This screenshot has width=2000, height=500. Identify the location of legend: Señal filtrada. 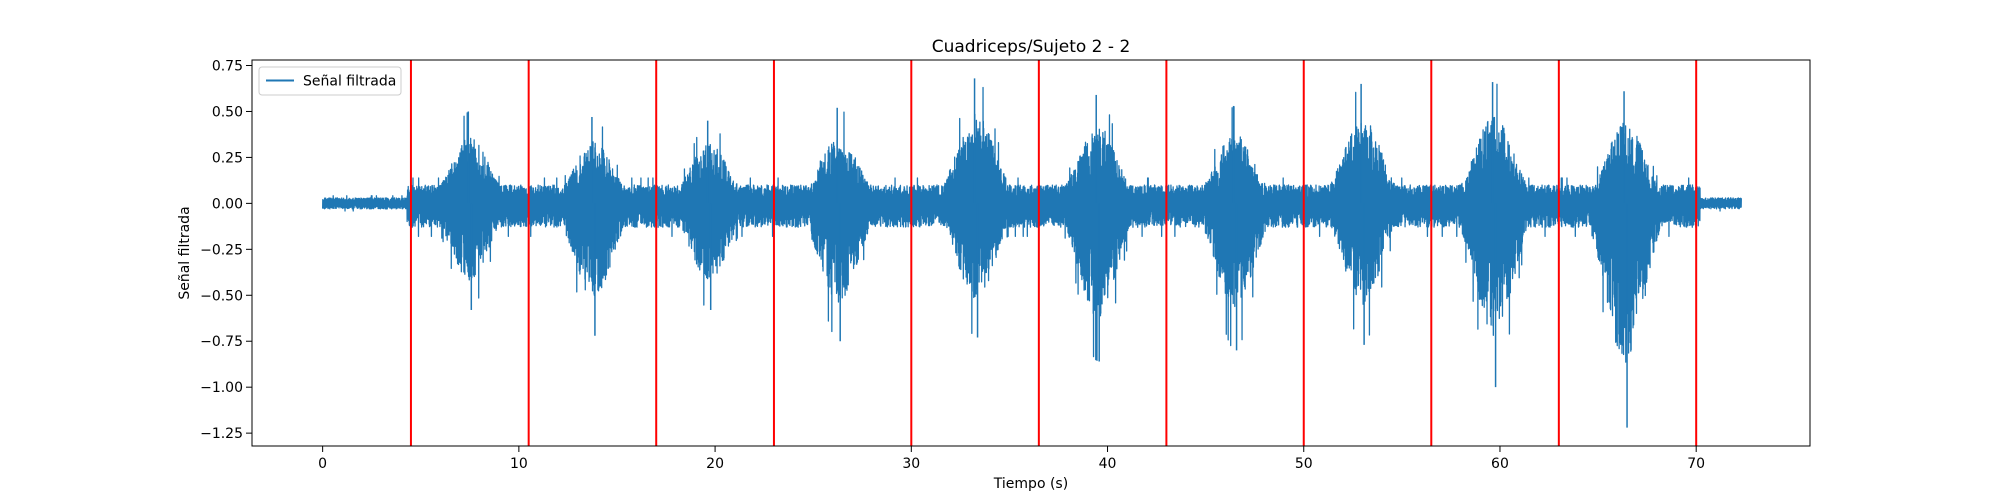
(330, 81).